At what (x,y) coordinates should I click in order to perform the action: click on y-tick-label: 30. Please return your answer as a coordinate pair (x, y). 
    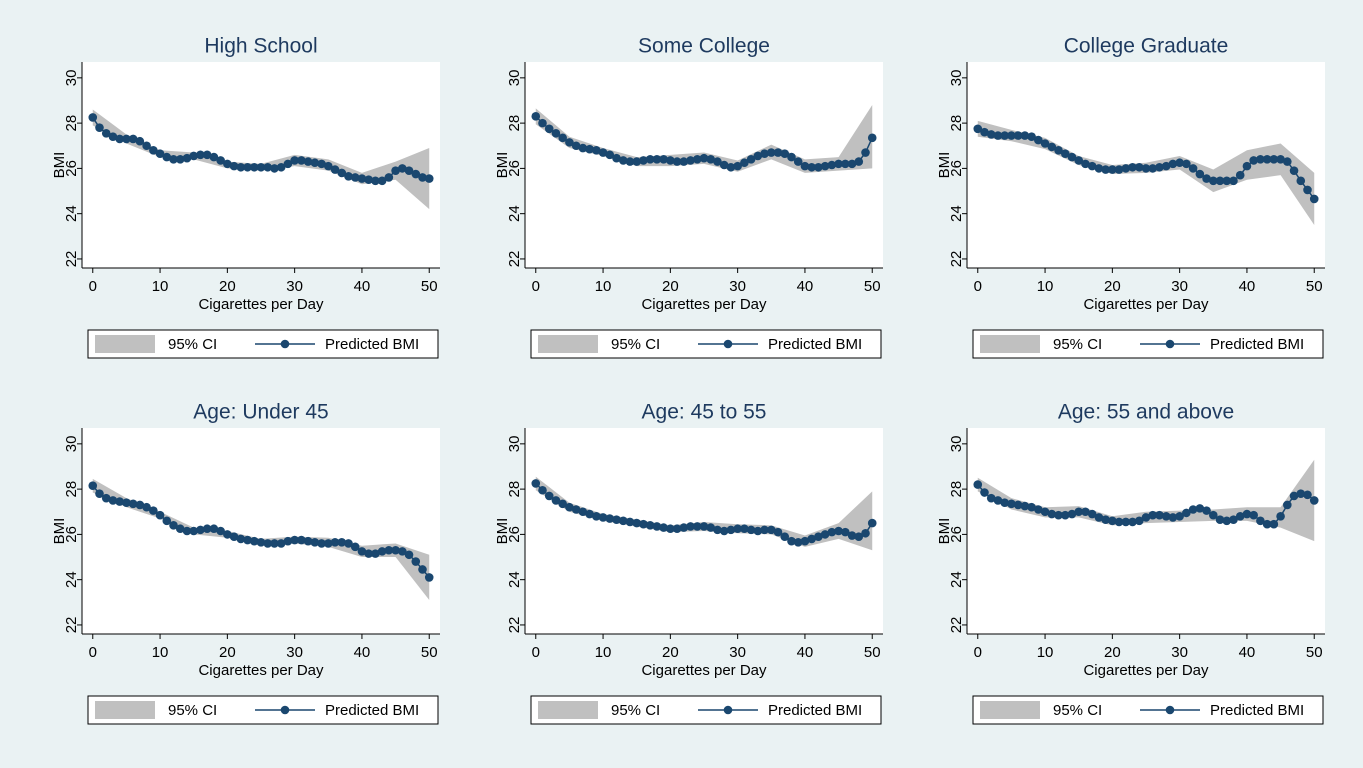
    Looking at the image, I should click on (71, 444).